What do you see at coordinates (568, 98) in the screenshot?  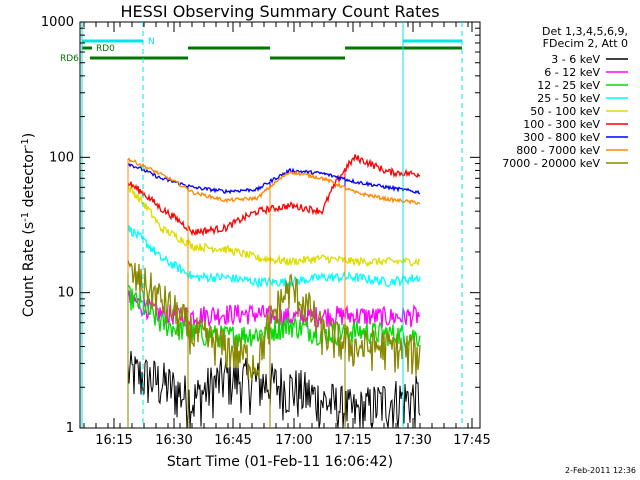 I see `legend-label: 25 - 50 keV` at bounding box center [568, 98].